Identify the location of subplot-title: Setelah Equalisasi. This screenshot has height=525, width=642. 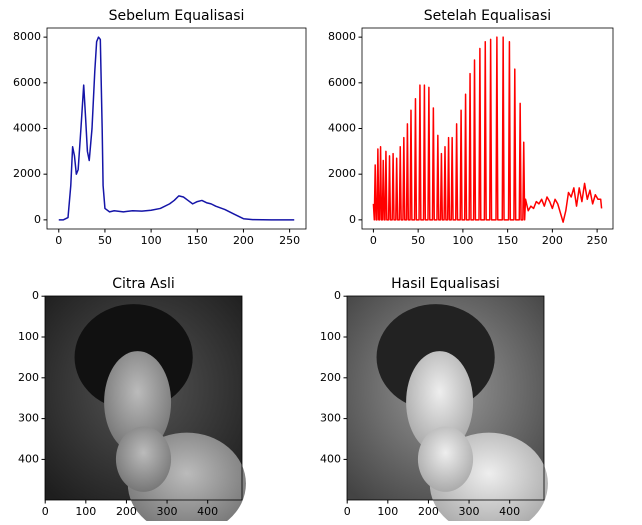
(487, 16).